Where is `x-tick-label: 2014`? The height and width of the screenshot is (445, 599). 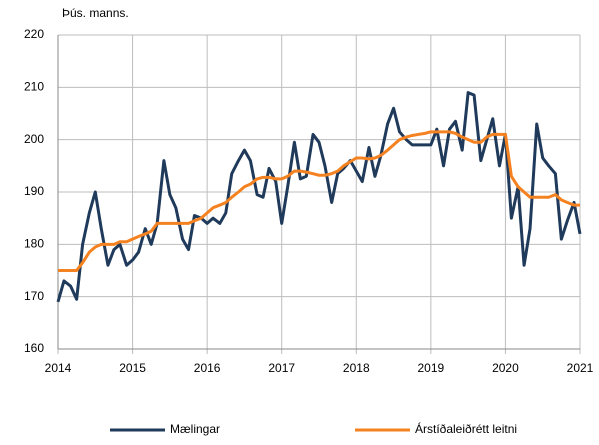
x-tick-label: 2014 is located at coordinates (58, 368).